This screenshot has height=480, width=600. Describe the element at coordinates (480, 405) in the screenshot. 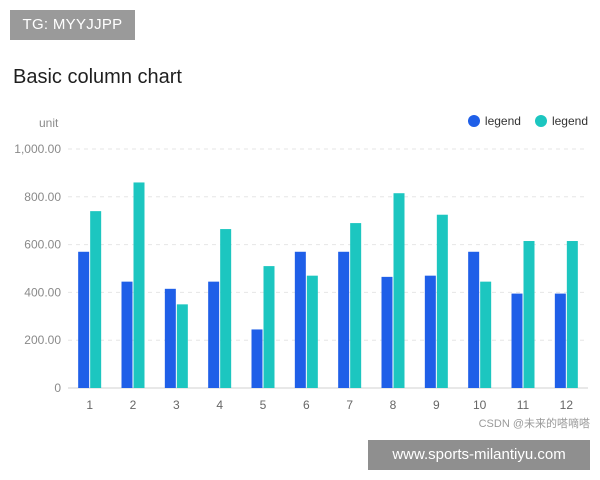

I see `x-tick-label: 10` at that location.